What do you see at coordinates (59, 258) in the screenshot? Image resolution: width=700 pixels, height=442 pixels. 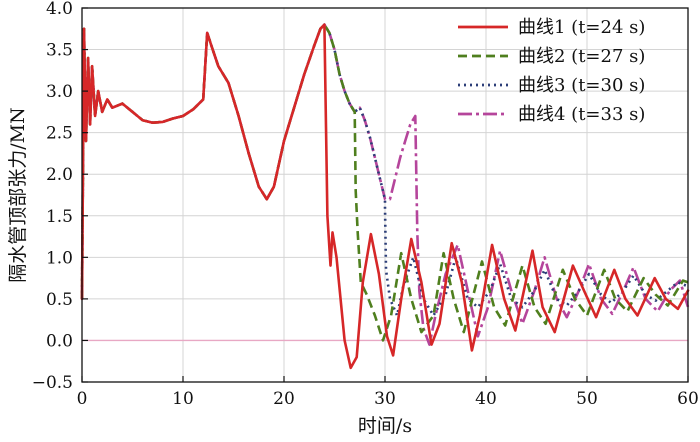 I see `y-tick-label: 1.0` at bounding box center [59, 258].